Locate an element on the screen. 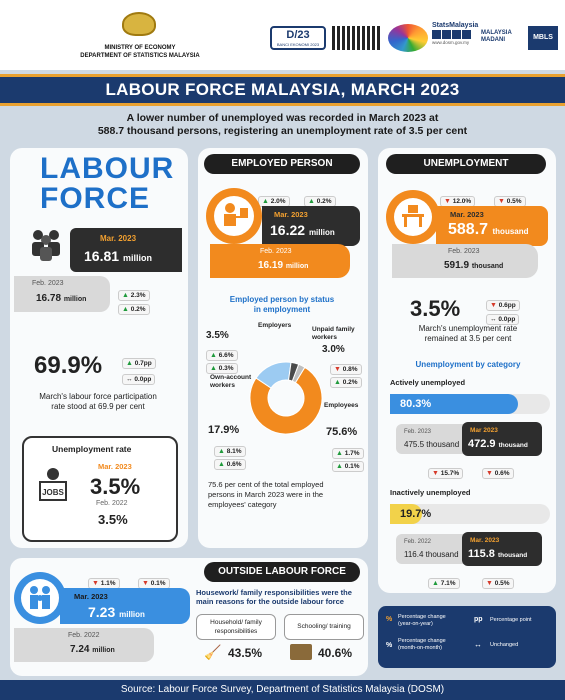 The height and width of the screenshot is (700, 565). lf-yoy-value: 2.3% is located at coordinates (138, 295).